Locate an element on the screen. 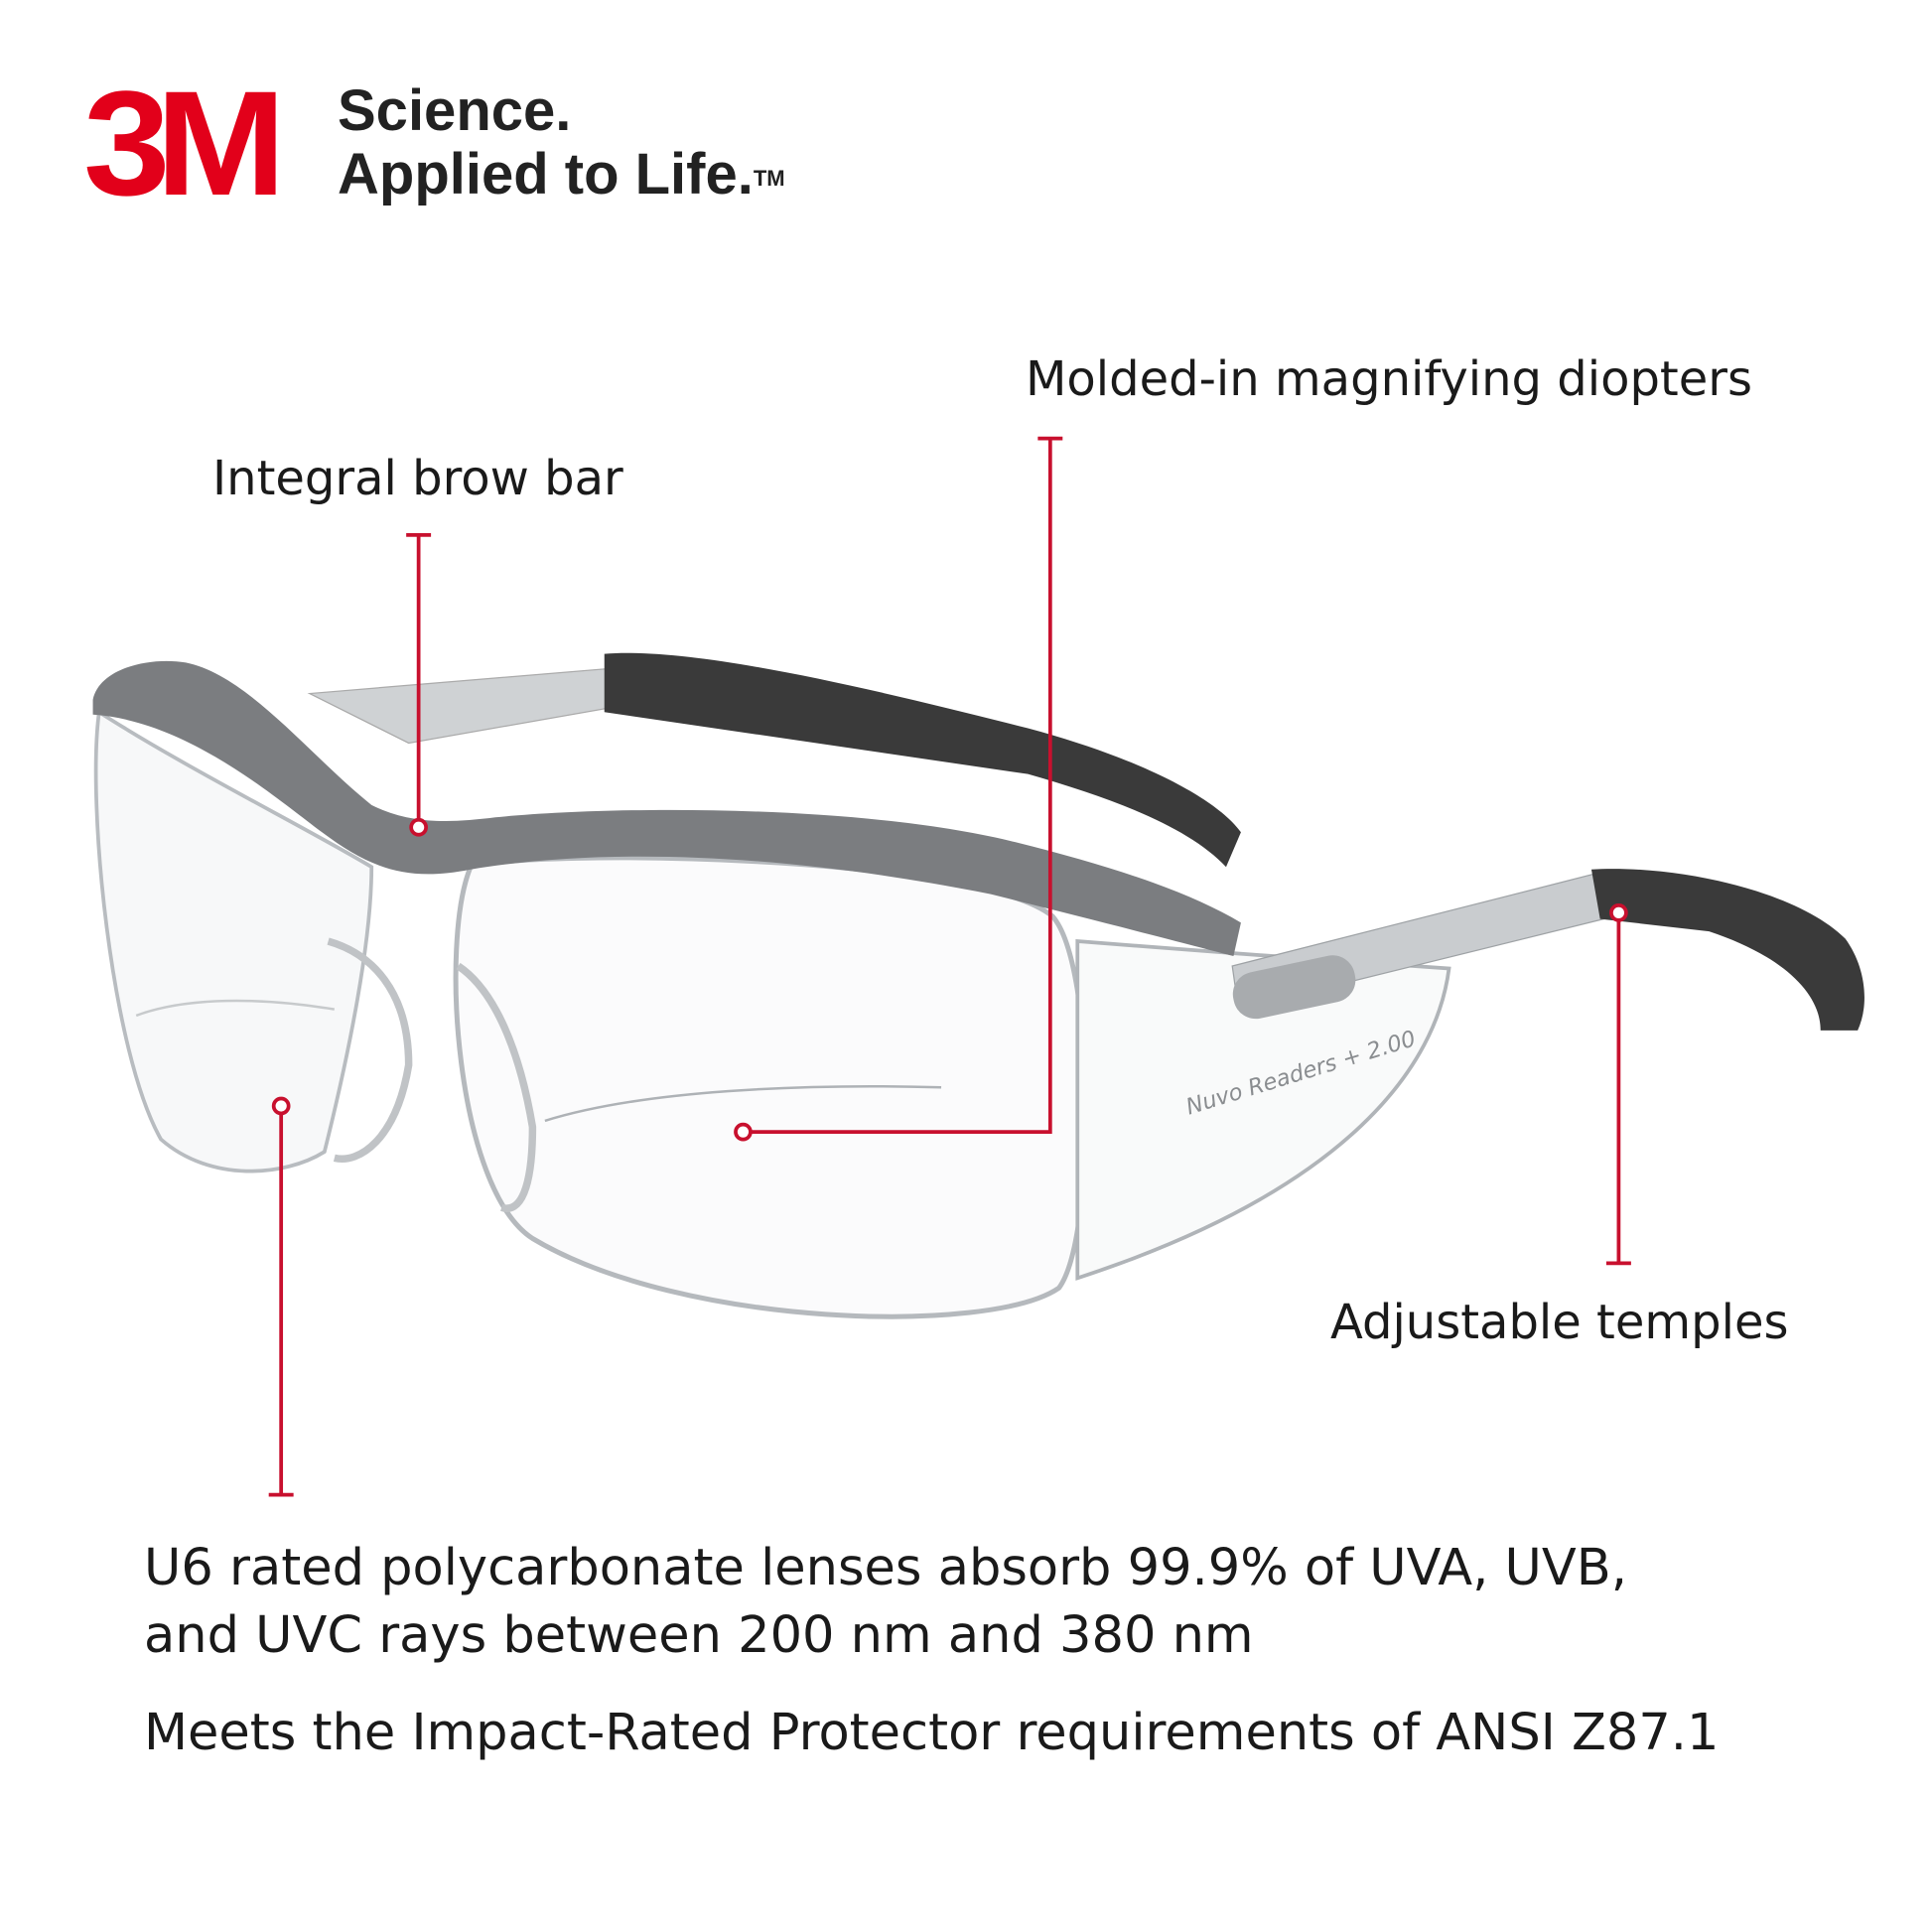  far-temple-arm is located at coordinates (458, 706).